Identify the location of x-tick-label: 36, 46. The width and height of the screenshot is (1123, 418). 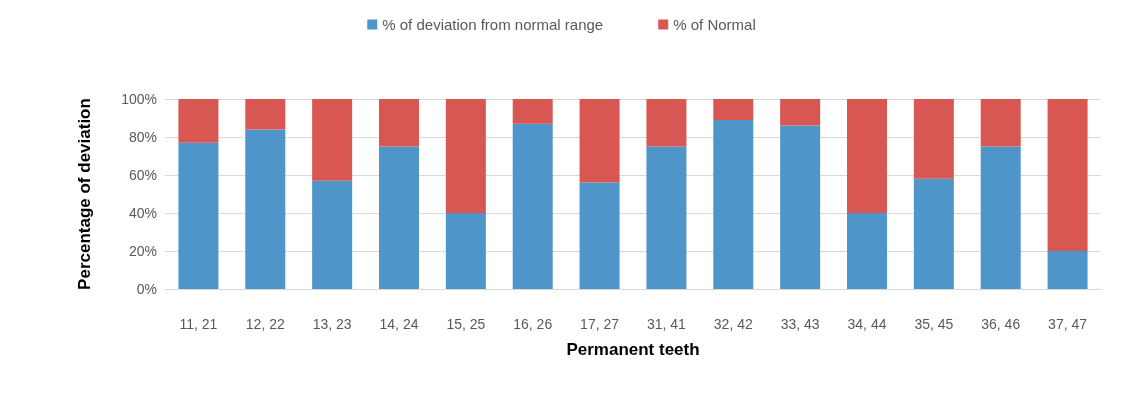
(1001, 324).